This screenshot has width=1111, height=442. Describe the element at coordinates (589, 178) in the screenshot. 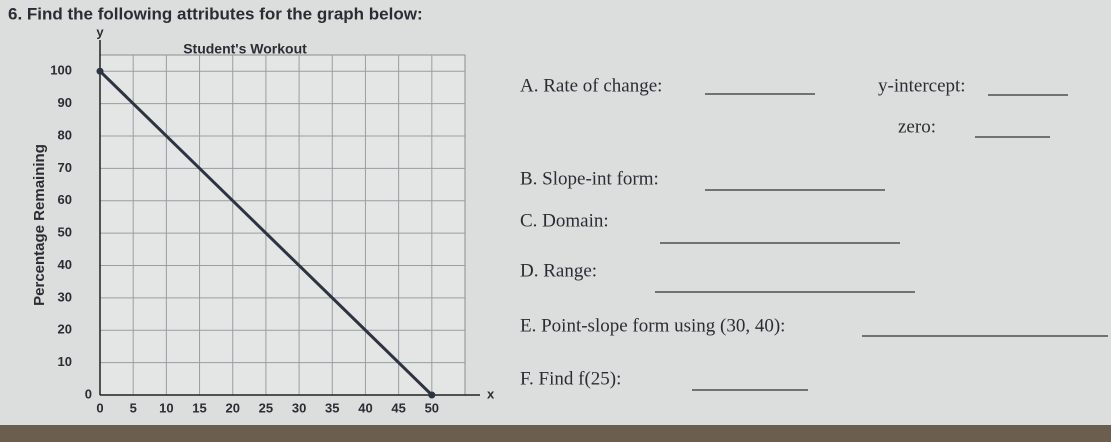

I see `question-b: B. Slope-int form:` at that location.